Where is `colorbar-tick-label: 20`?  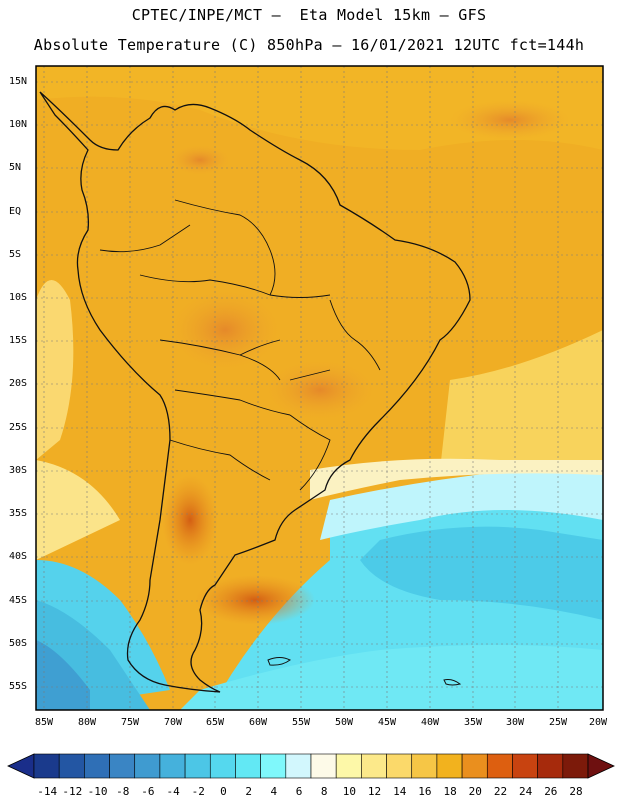
colorbar-tick-label: 20 is located at coordinates (475, 791).